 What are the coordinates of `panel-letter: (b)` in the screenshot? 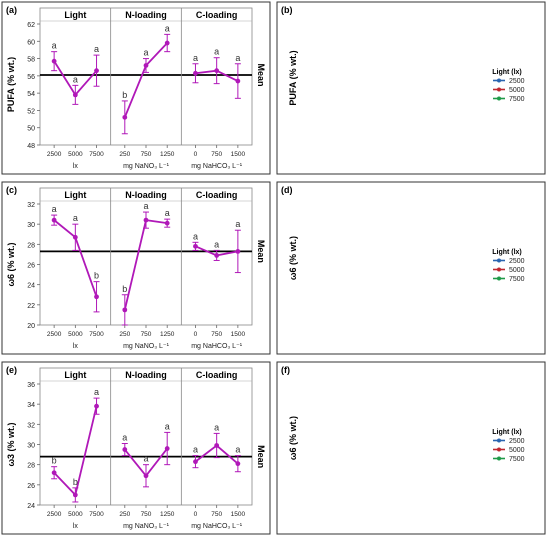 It's located at (287, 10).